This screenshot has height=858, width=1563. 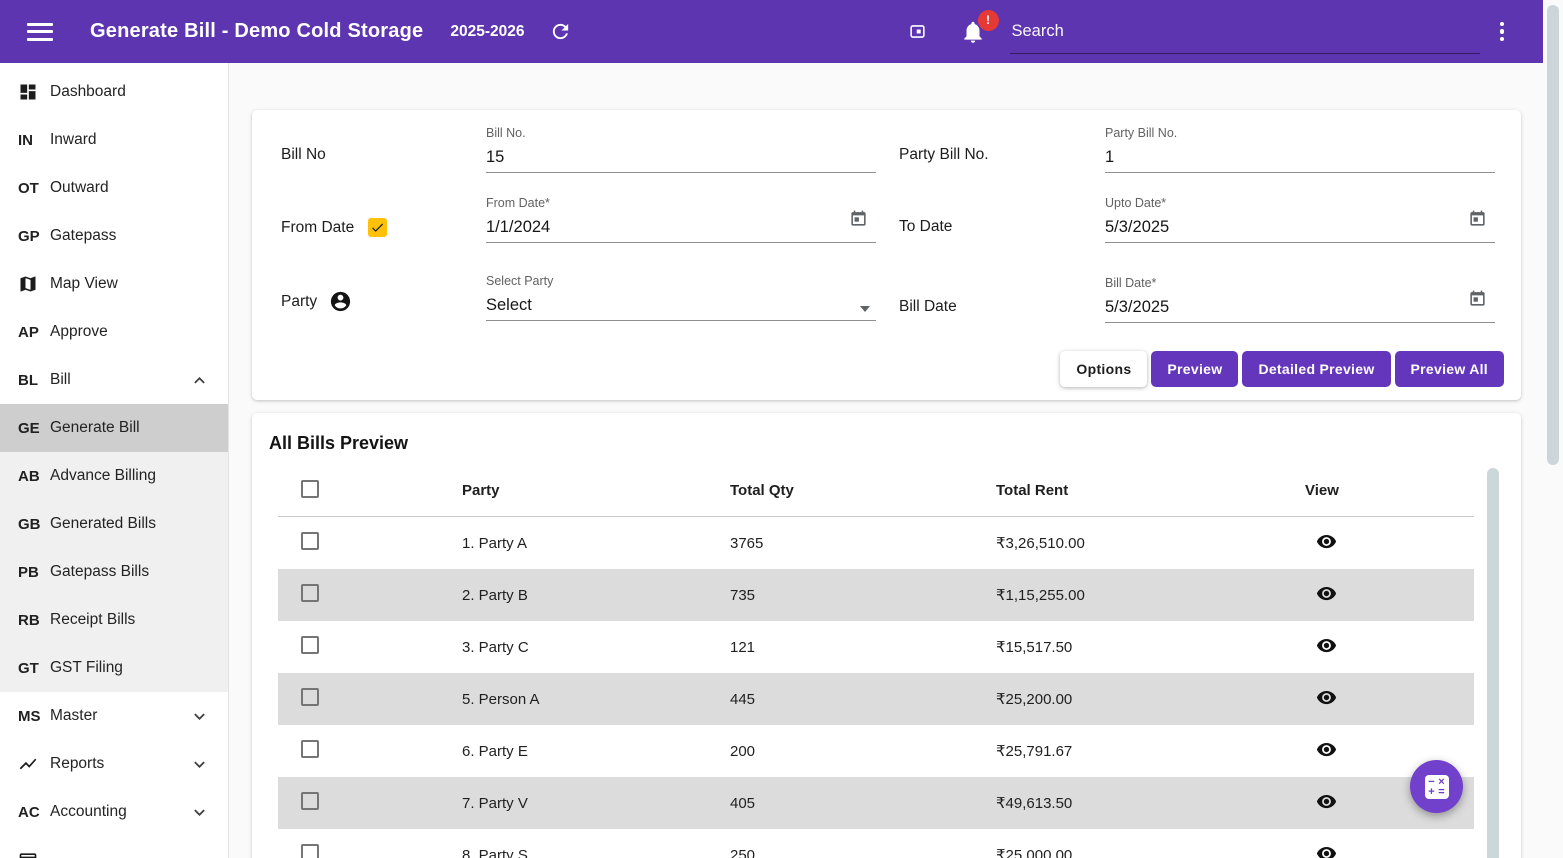 I want to click on bill-no-value: 15, so click(x=495, y=157).